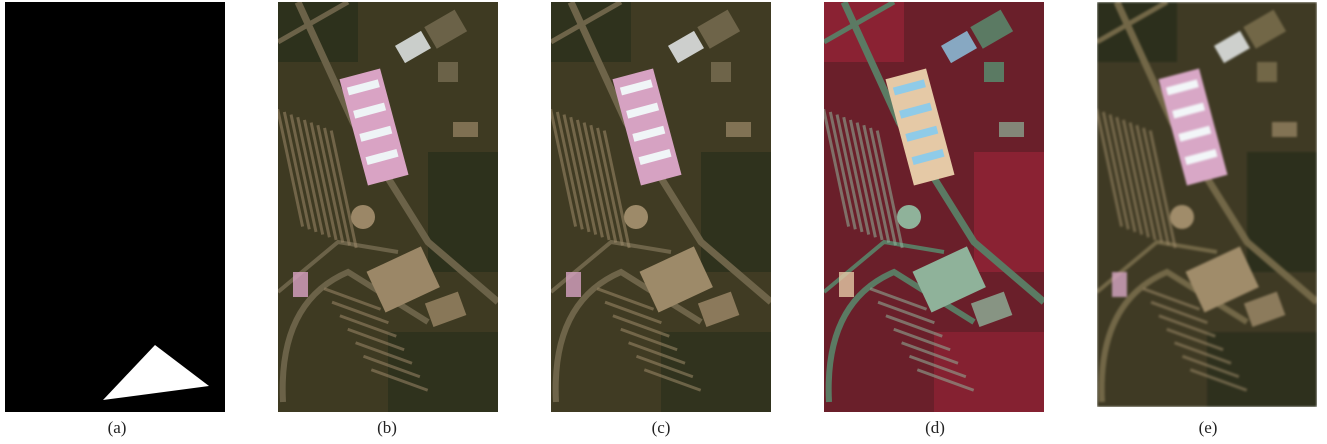  I want to click on mask-region, so click(156, 372).